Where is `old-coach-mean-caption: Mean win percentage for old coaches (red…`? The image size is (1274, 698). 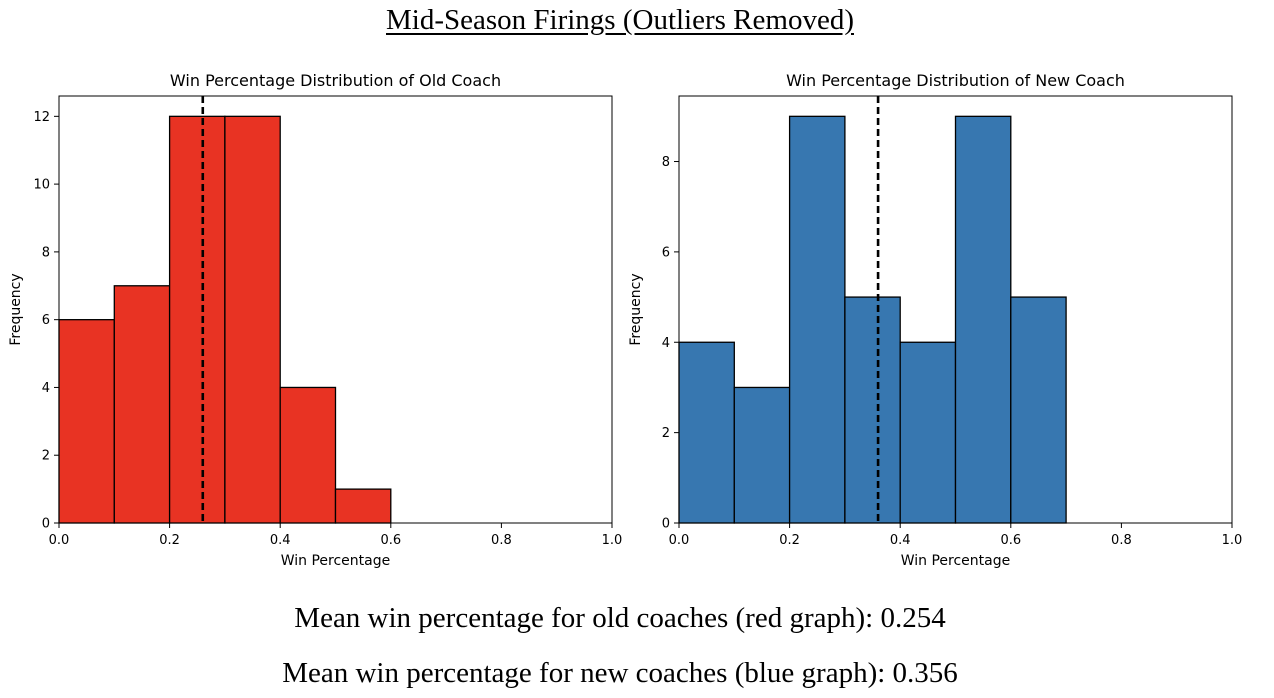
old-coach-mean-caption: Mean win percentage for old coaches (red… is located at coordinates (620, 618).